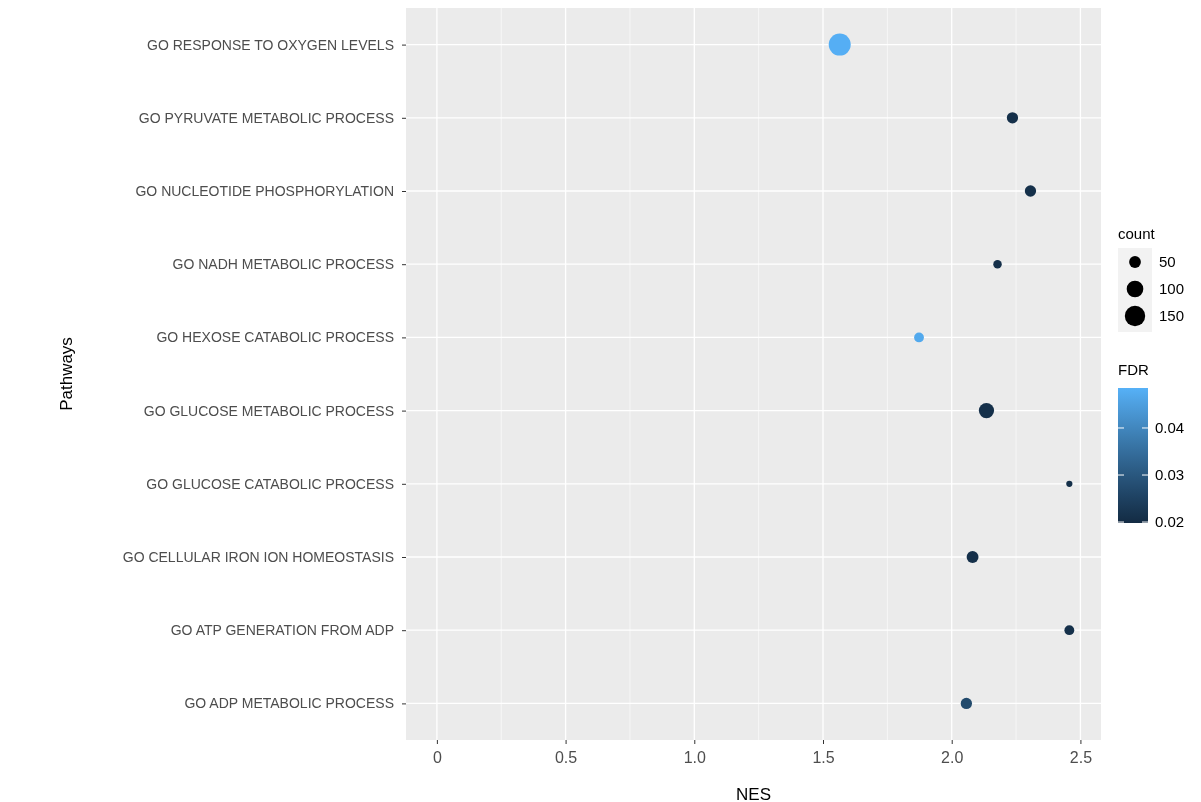  What do you see at coordinates (266, 117) in the screenshot?
I see `y-tick-label: GO PYRUVATE METABOLIC PROCESS` at bounding box center [266, 117].